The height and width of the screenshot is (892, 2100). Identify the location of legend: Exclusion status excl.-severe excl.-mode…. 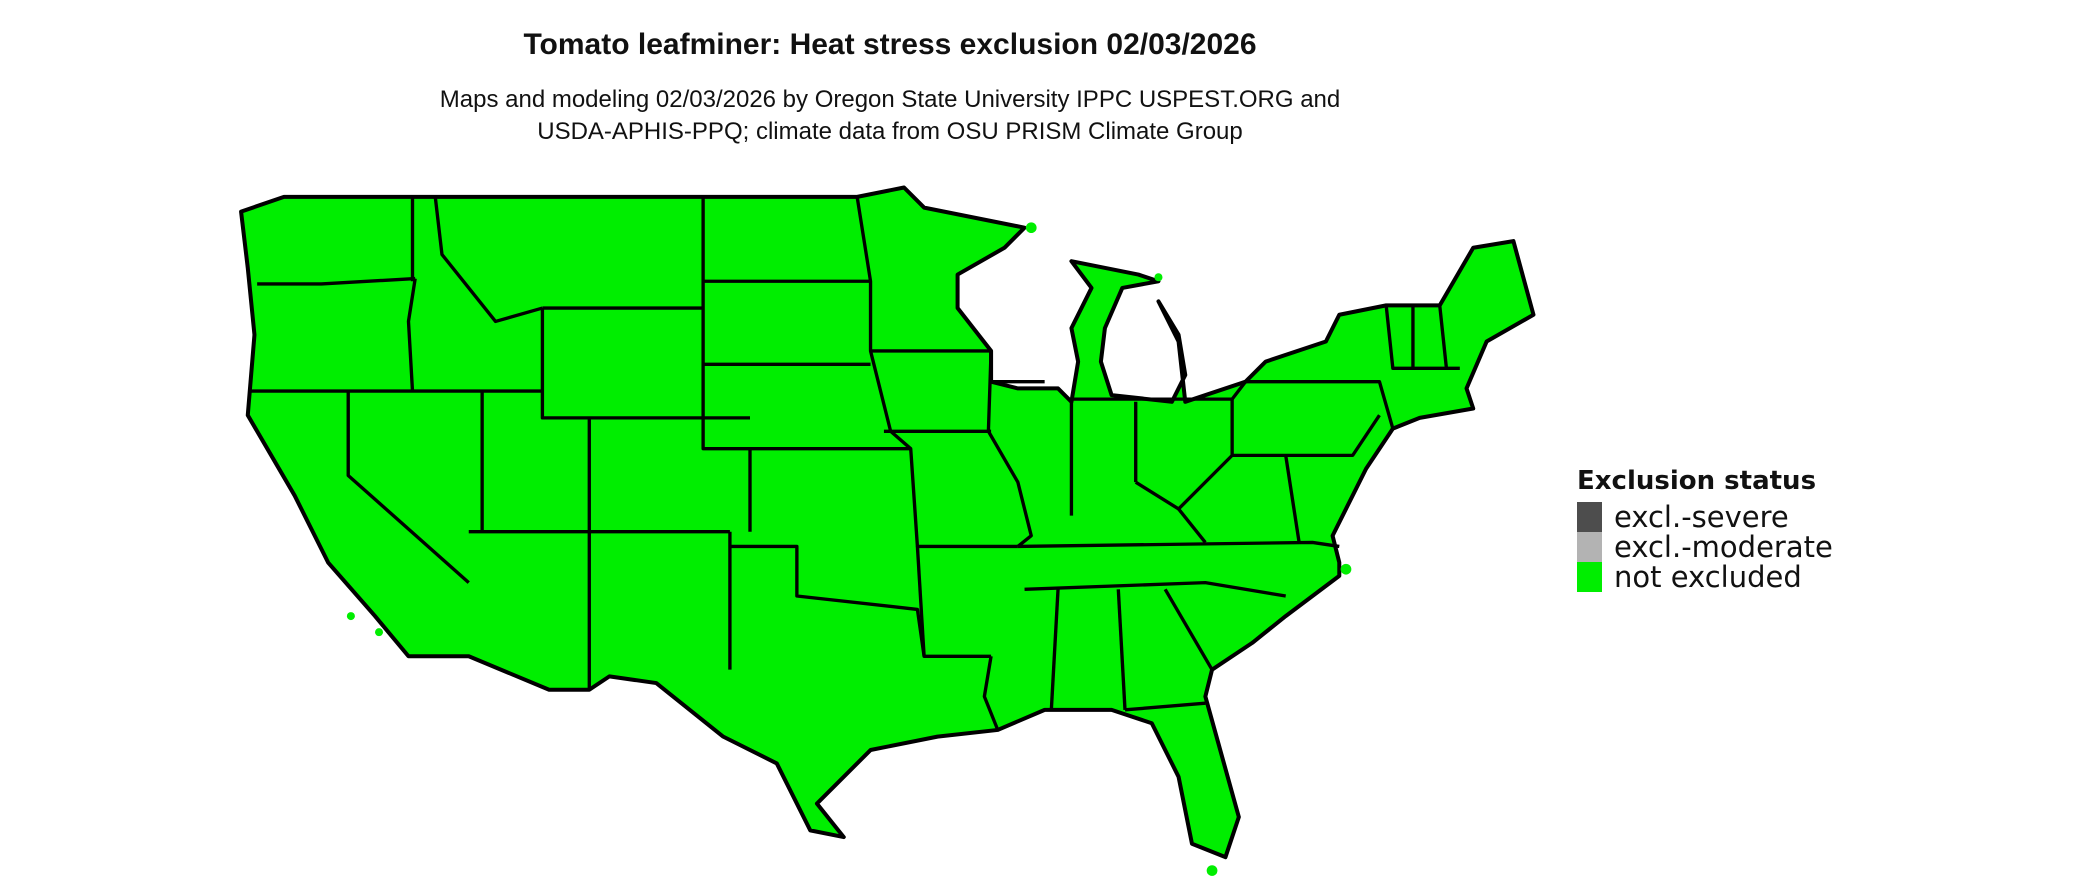
(1705, 529).